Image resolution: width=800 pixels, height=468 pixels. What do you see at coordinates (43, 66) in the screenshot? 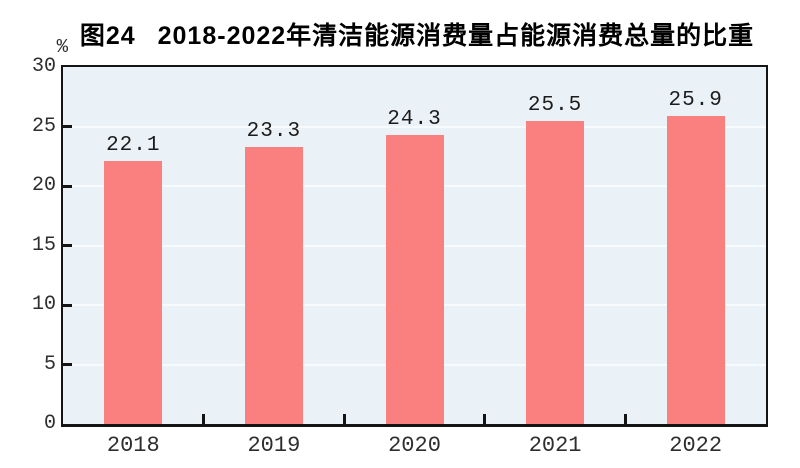
I see `y-axis-label-30: 30` at bounding box center [43, 66].